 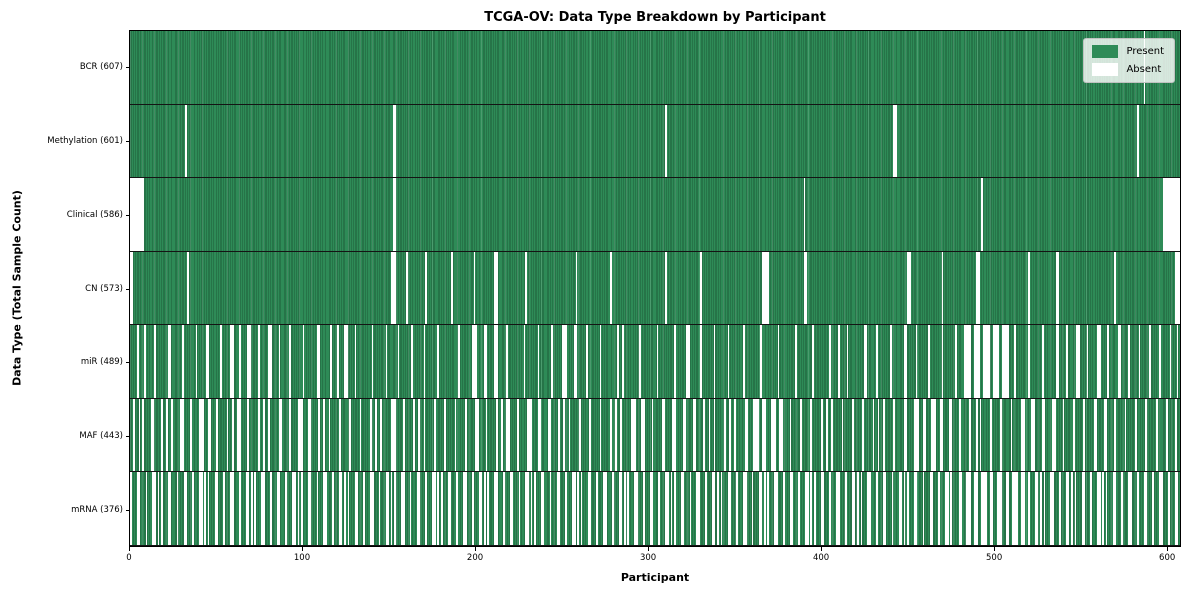 I want to click on present-swatch, so click(x=1105, y=51).